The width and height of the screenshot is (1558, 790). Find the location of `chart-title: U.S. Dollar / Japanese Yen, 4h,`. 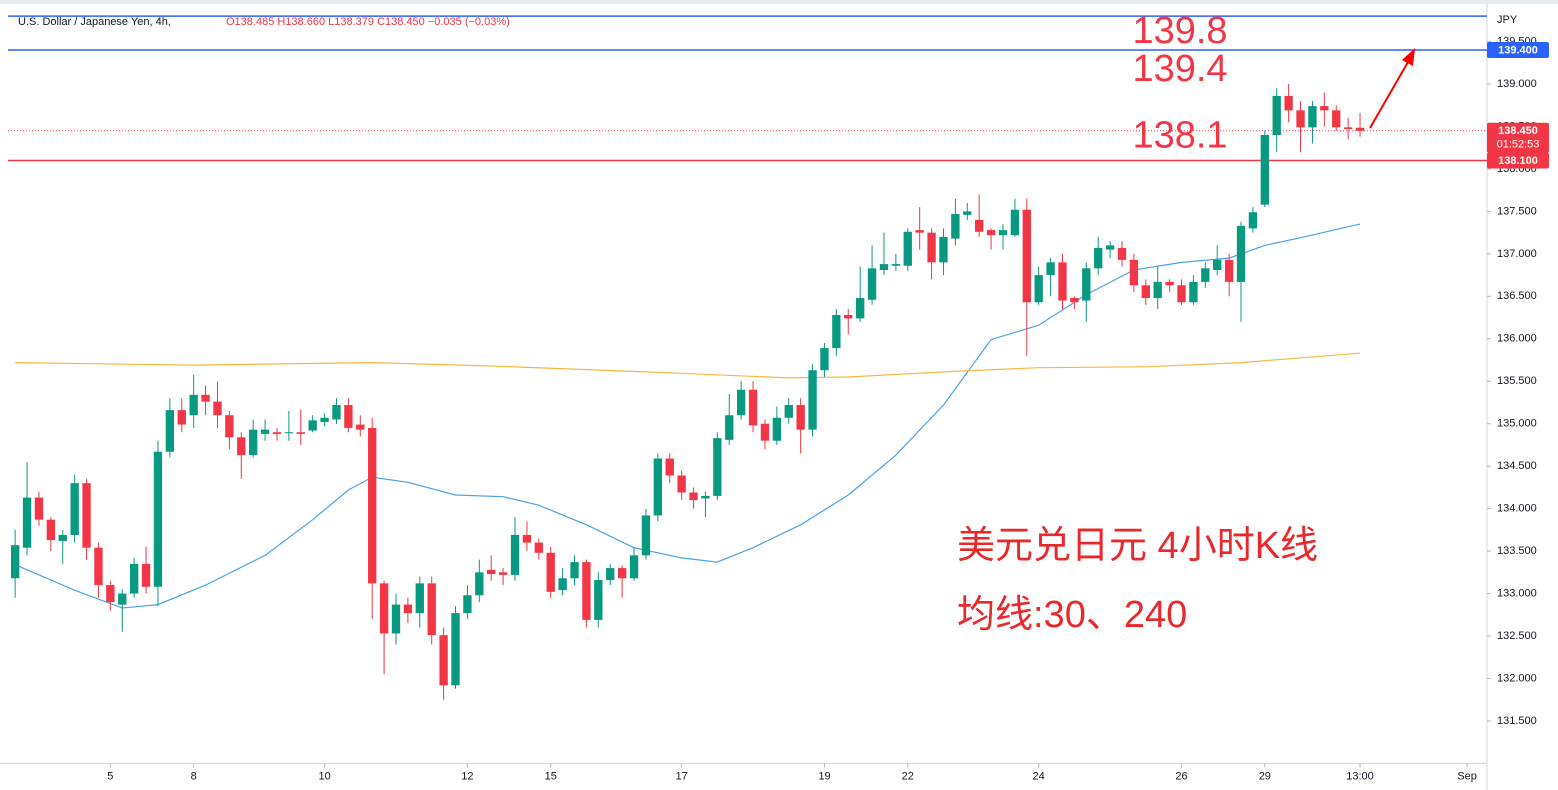

chart-title: U.S. Dollar / Japanese Yen, 4h, is located at coordinates (94, 22).